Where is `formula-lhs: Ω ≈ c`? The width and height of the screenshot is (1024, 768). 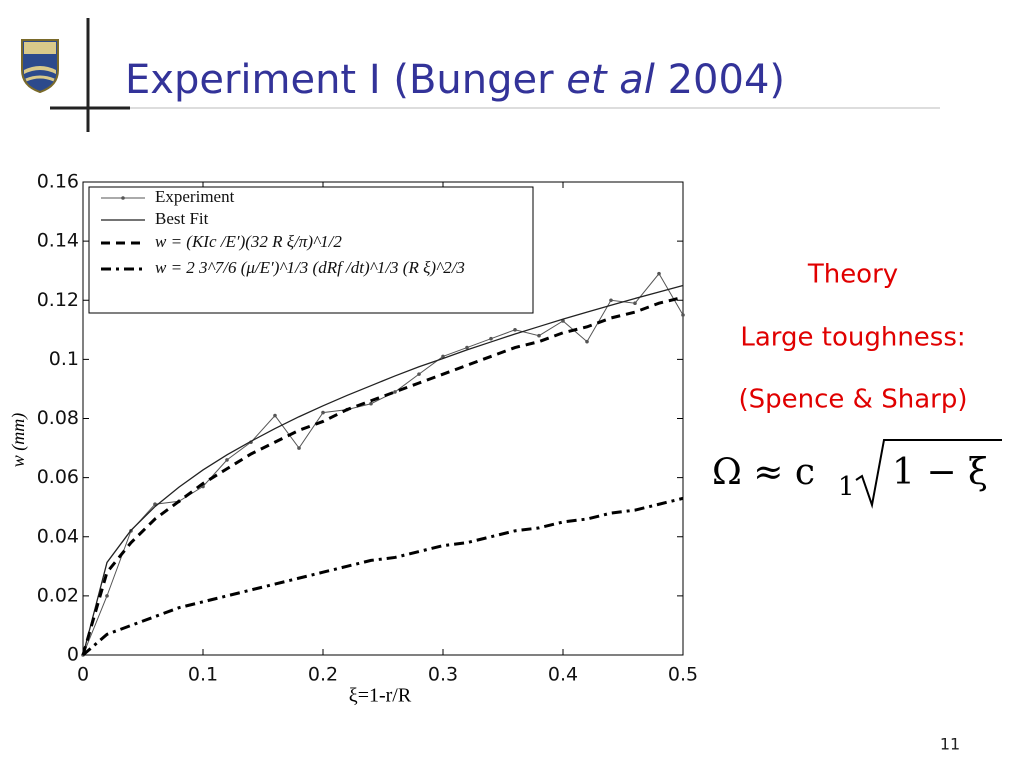 formula-lhs: Ω ≈ c is located at coordinates (763, 472).